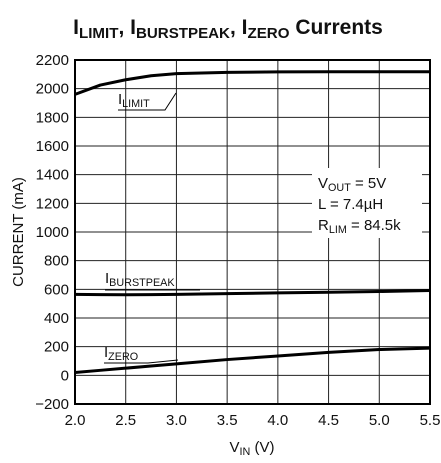  What do you see at coordinates (323, 183) in the screenshot?
I see `annotation-part: V` at bounding box center [323, 183].